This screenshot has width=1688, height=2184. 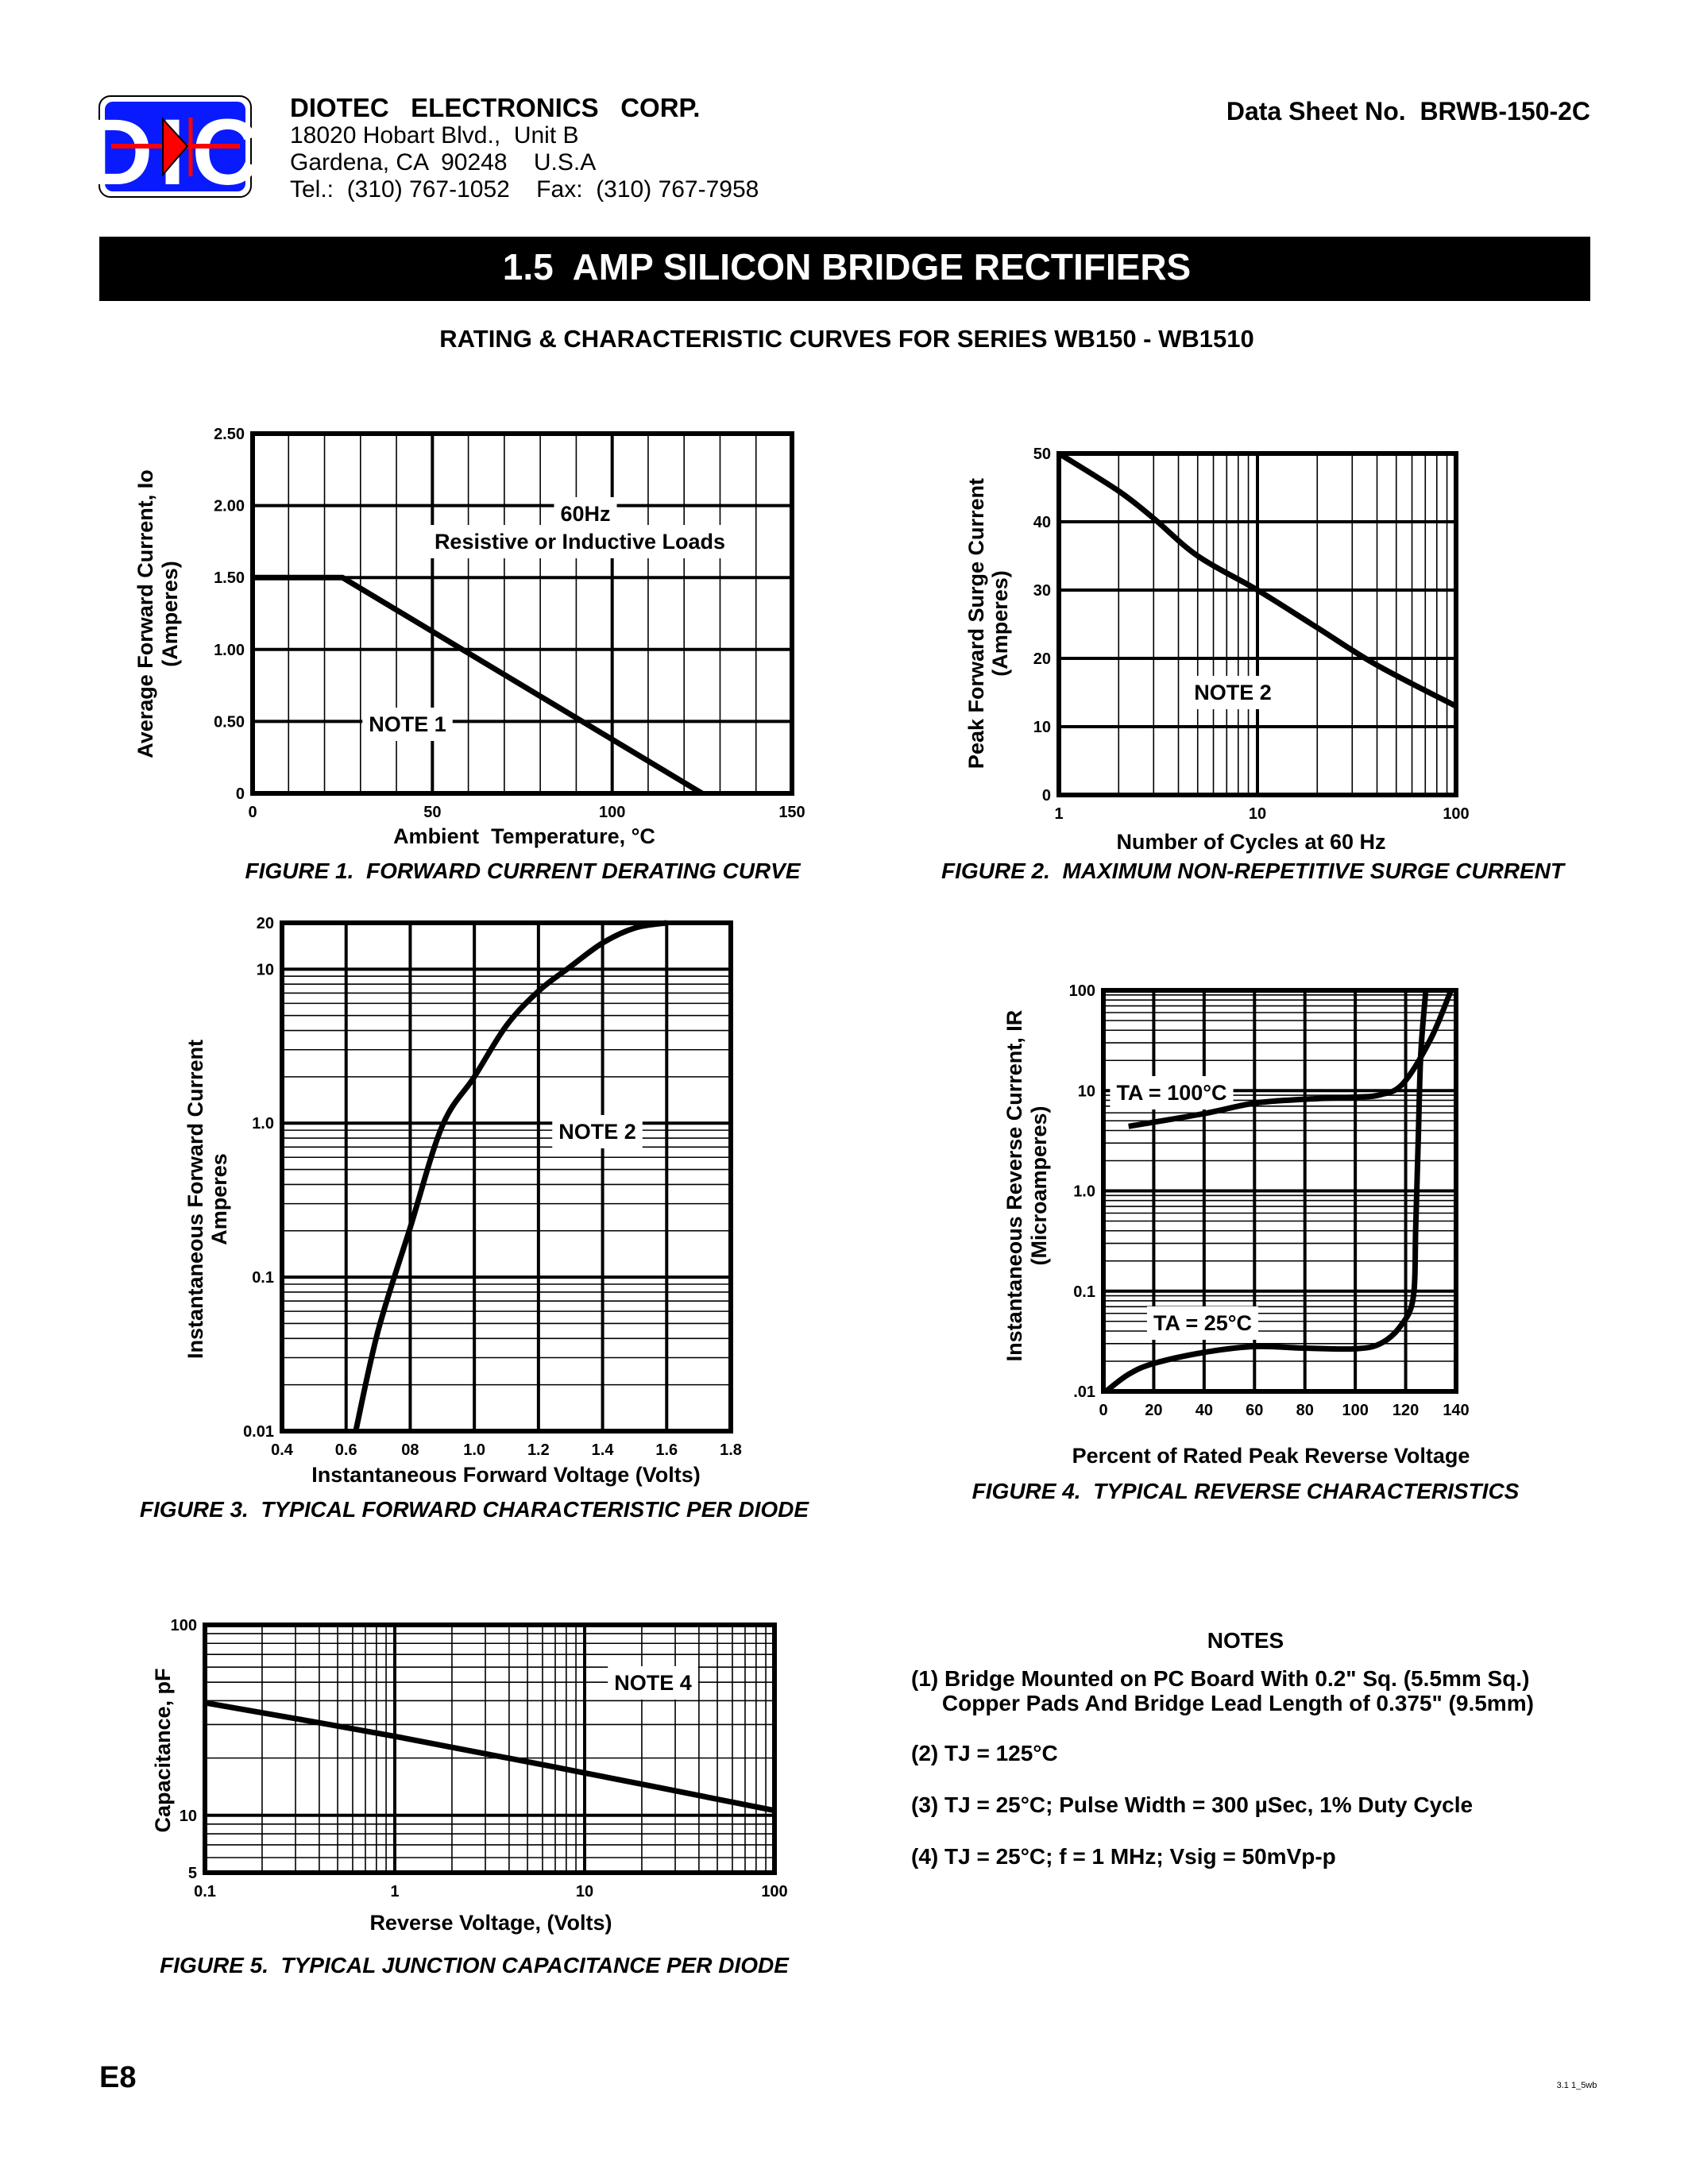 I want to click on figure-1-x-tick-label: 100, so click(x=612, y=812).